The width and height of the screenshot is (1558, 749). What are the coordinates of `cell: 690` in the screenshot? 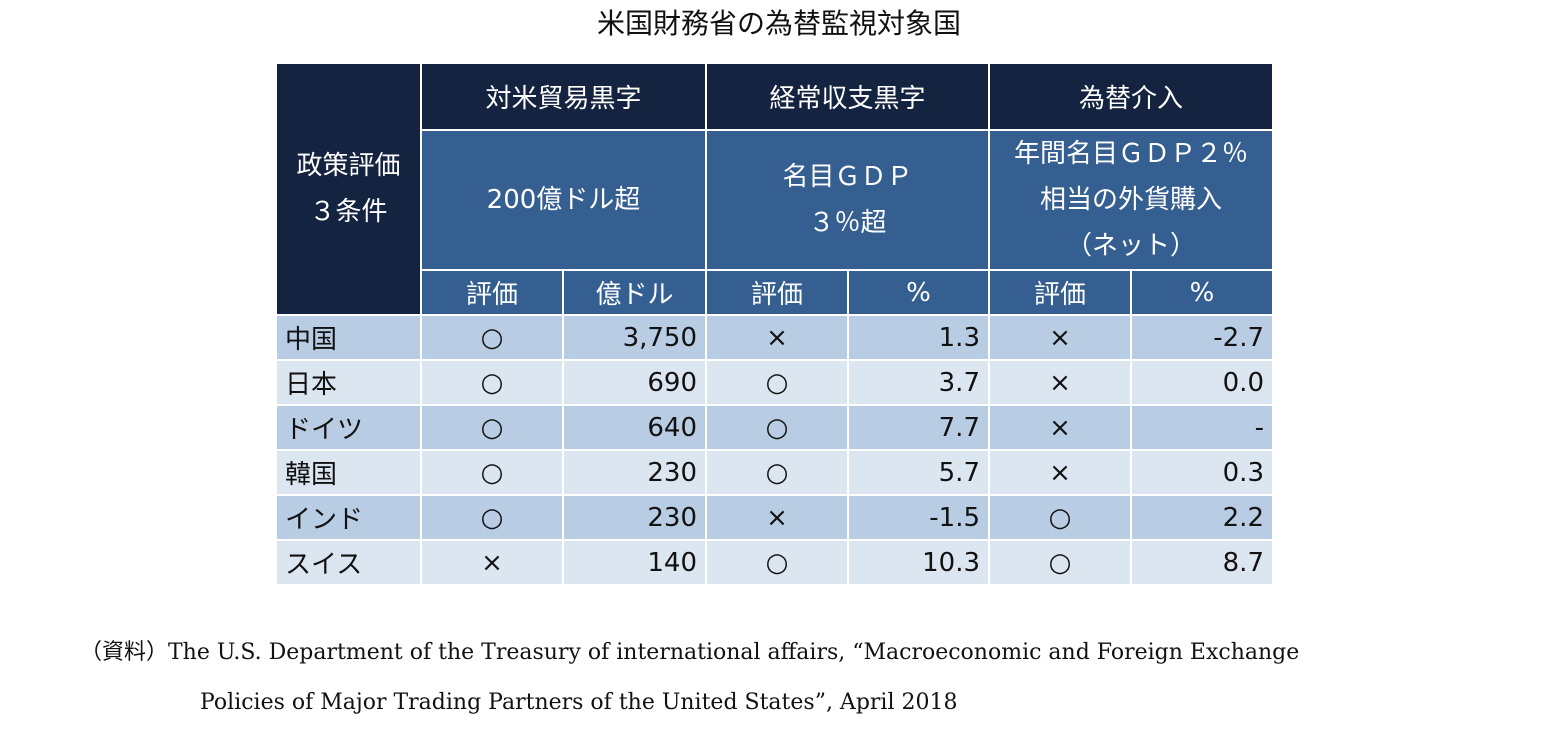 It's located at (634, 382).